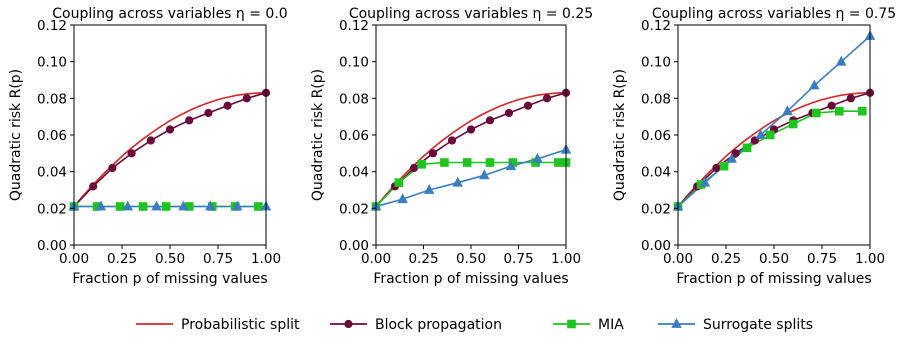 The height and width of the screenshot is (344, 907). I want to click on panel-2-markers, so click(471, 149).